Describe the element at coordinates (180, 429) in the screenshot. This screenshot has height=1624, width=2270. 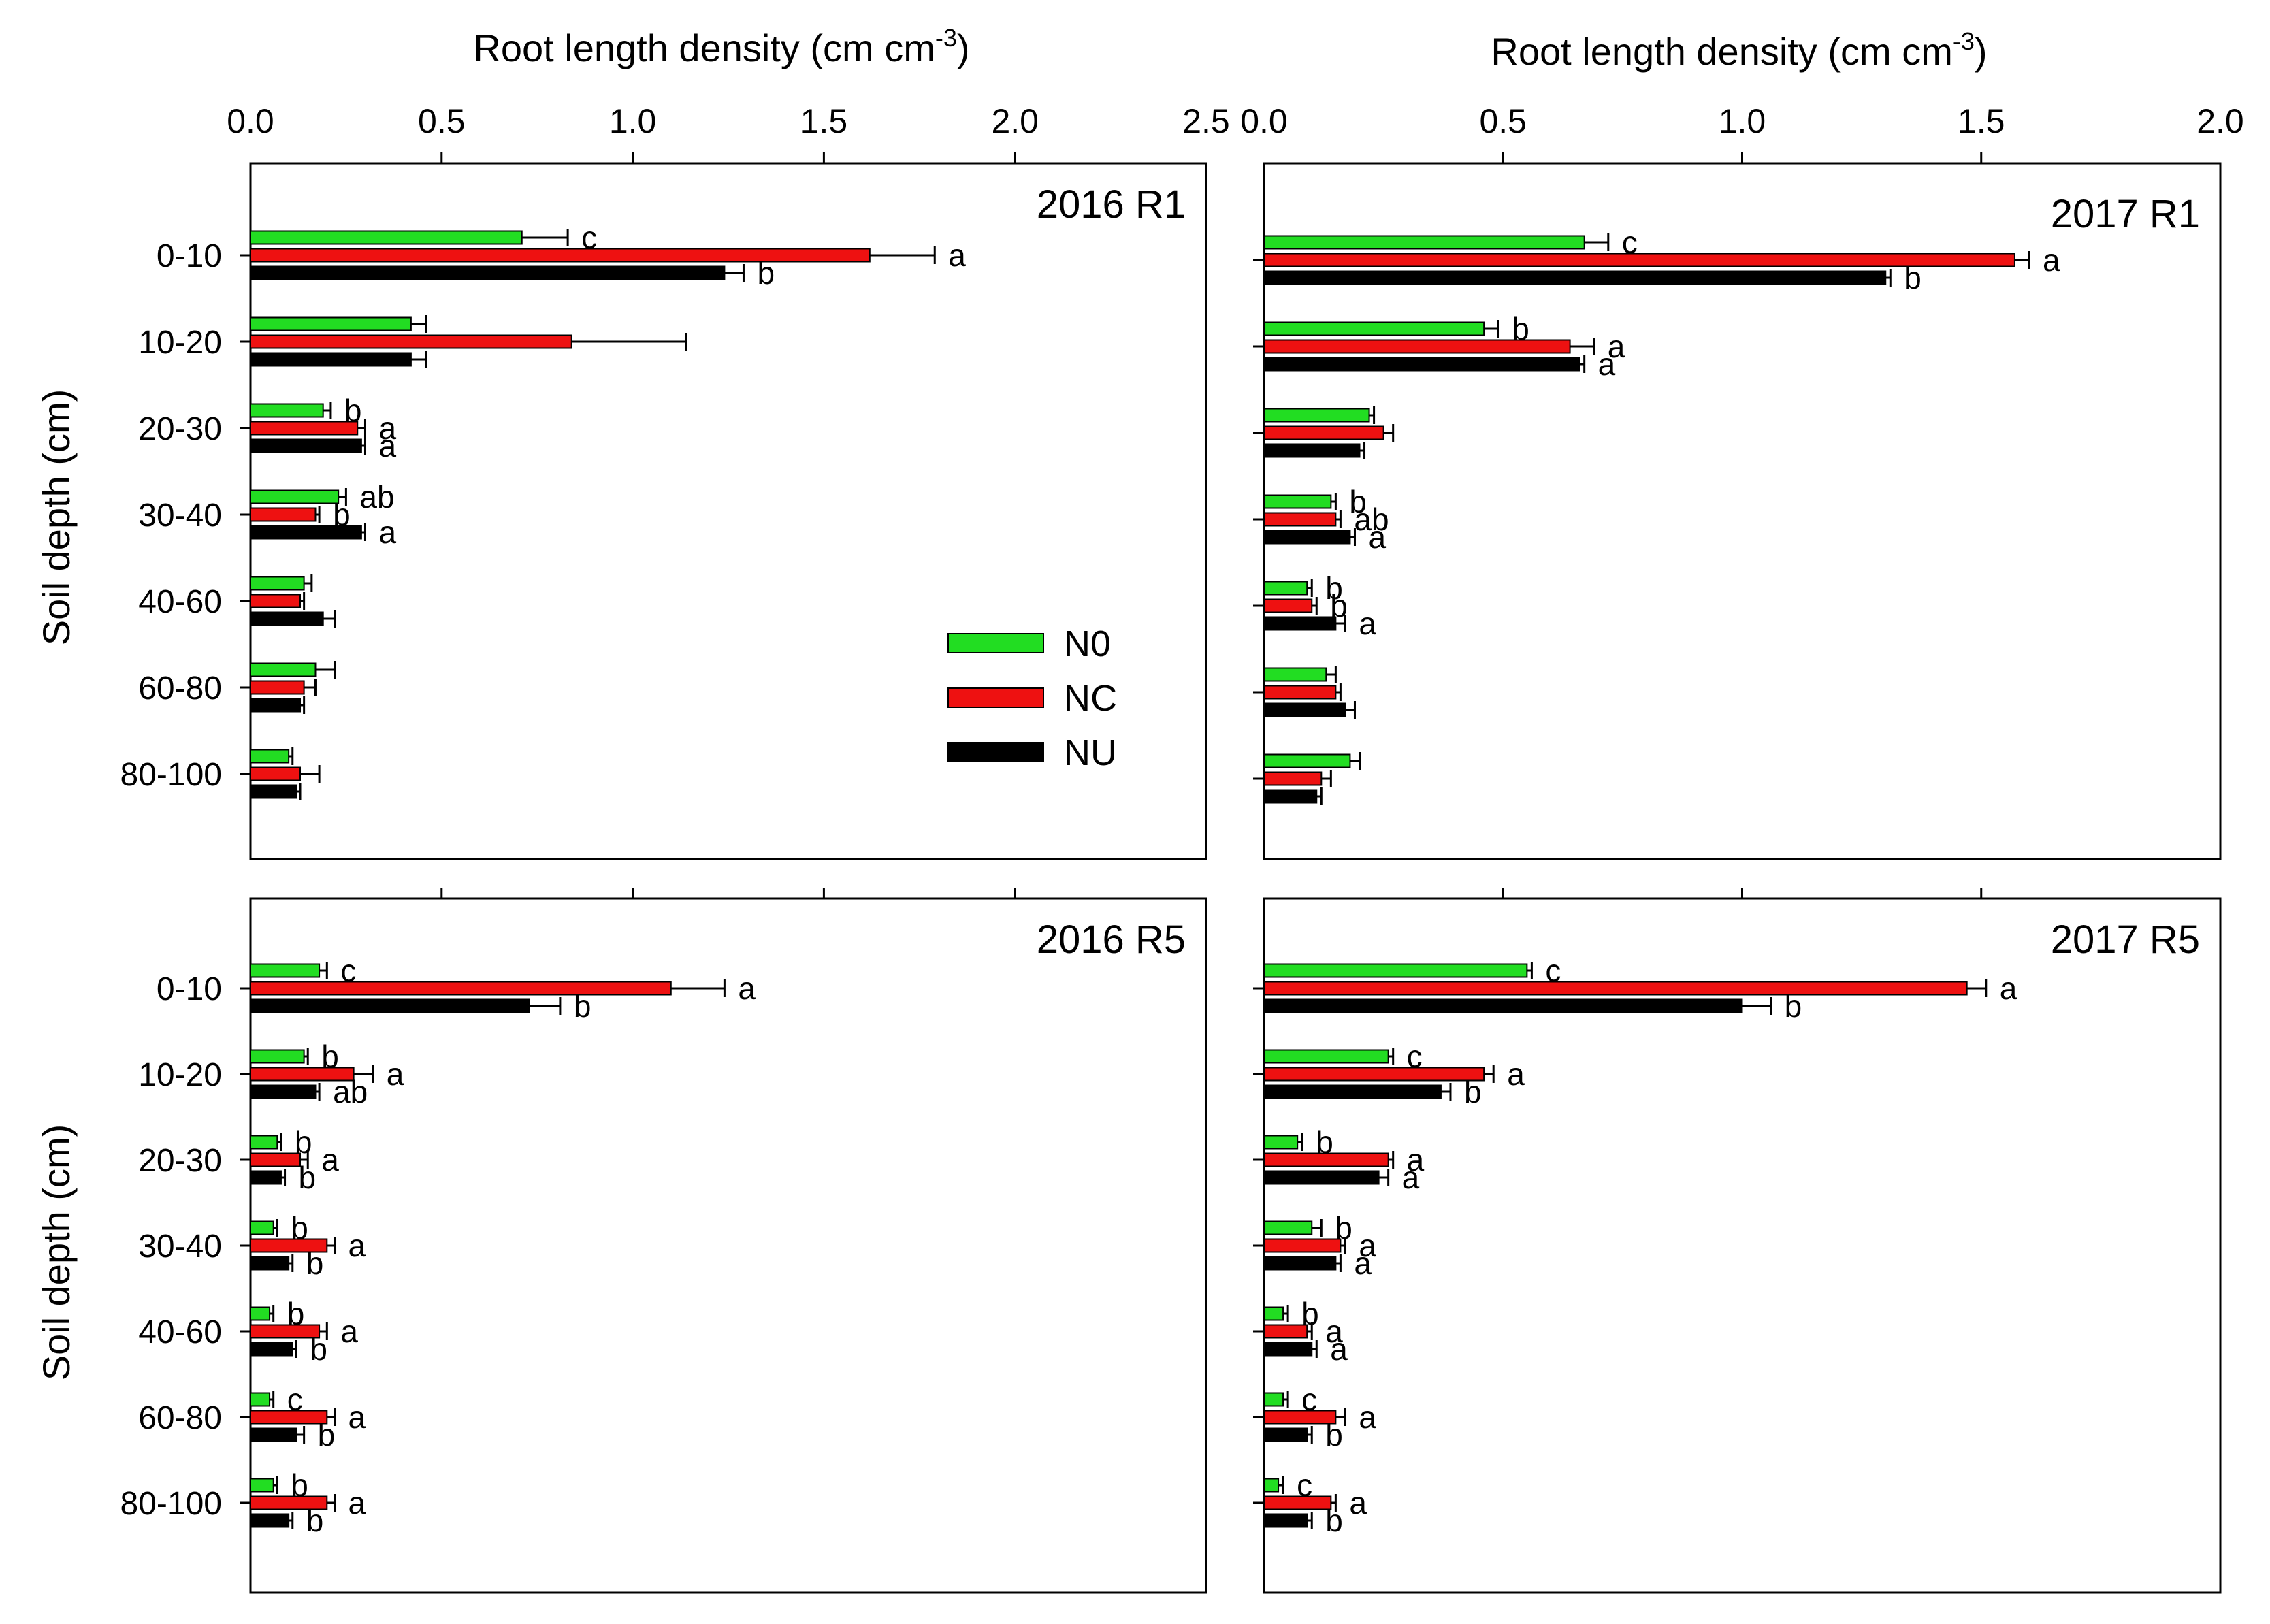
I see `depth-label: 20-30` at that location.